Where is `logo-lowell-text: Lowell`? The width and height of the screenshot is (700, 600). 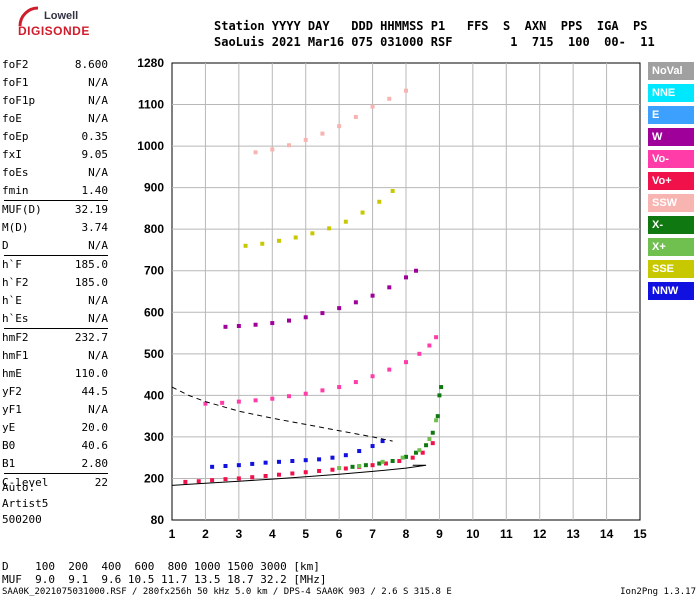 logo-lowell-text: Lowell is located at coordinates (61, 16).